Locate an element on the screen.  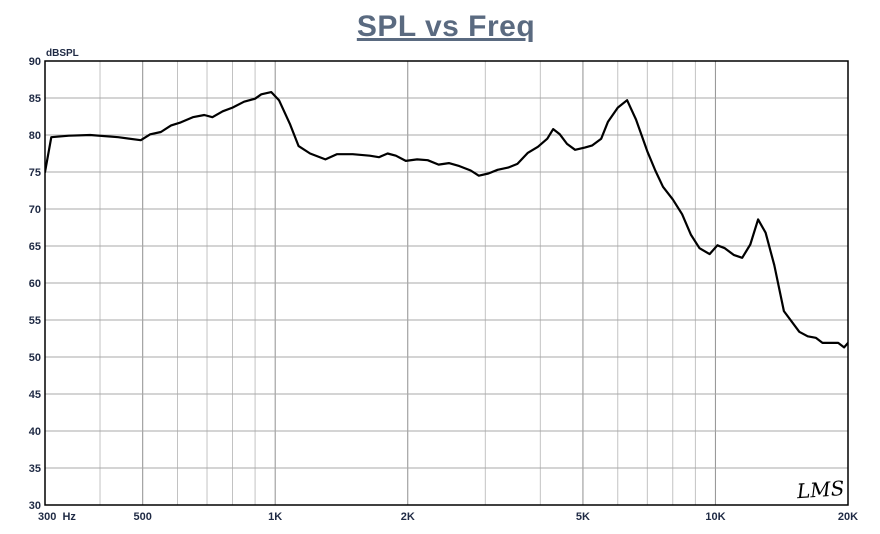
y-tick-label: 85 is located at coordinates (35, 99).